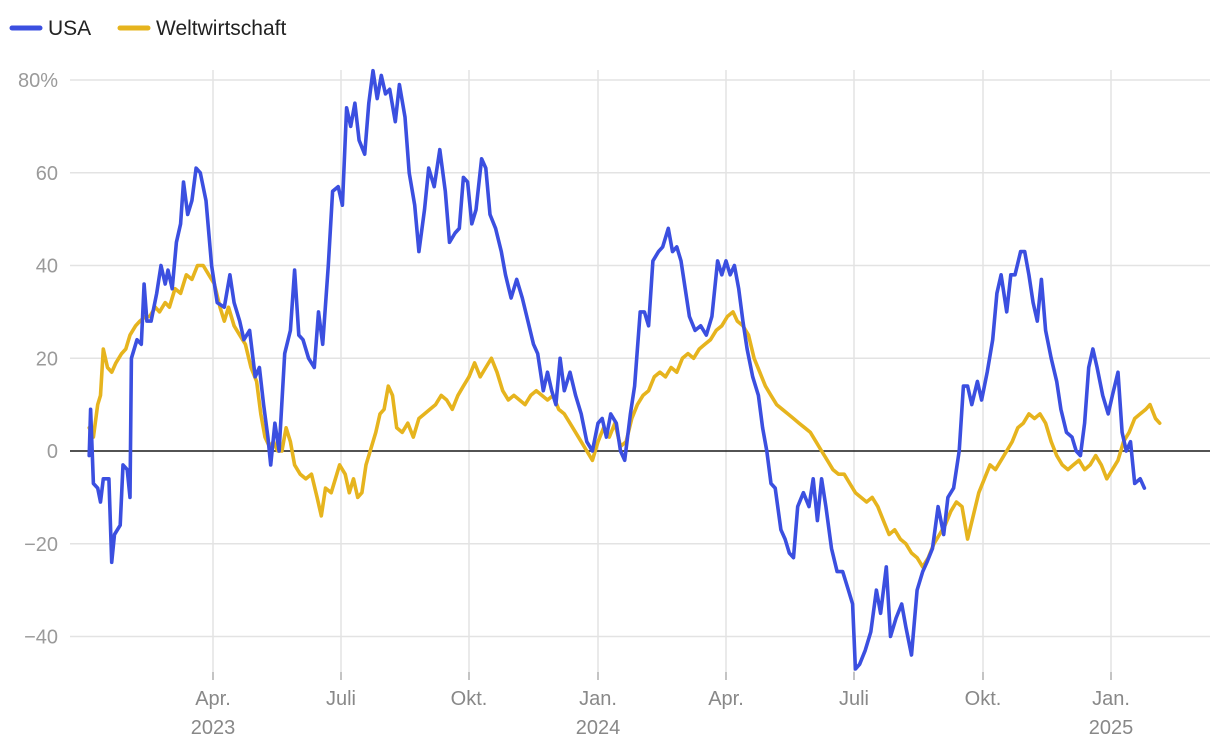 The image size is (1220, 753). I want to click on y-axis: 80% 60 40 20 0 −20 −40, so click(38, 359).